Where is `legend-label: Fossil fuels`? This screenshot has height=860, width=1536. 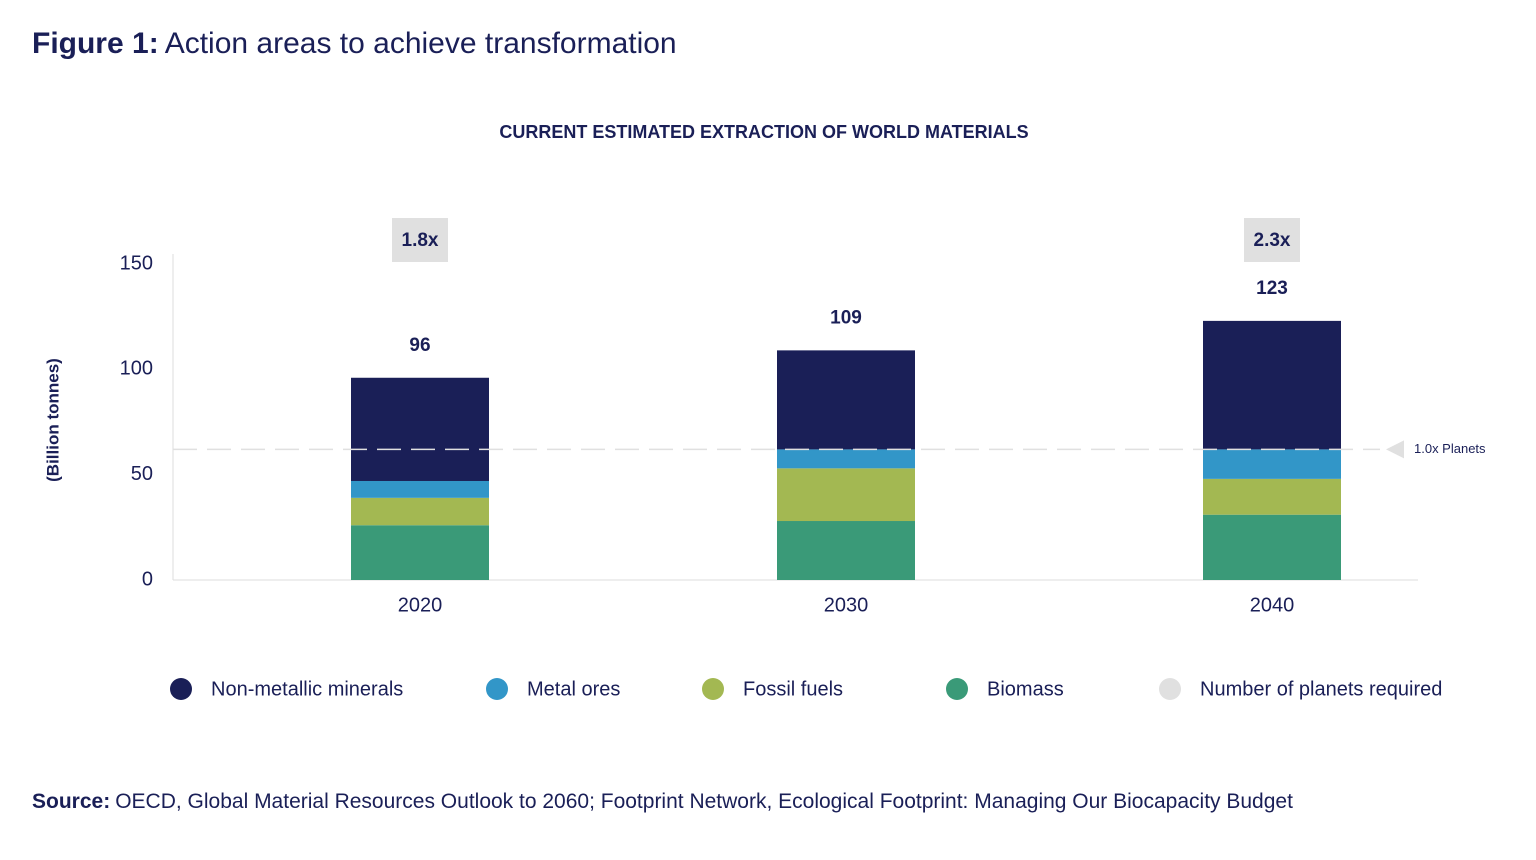
legend-label: Fossil fuels is located at coordinates (793, 689).